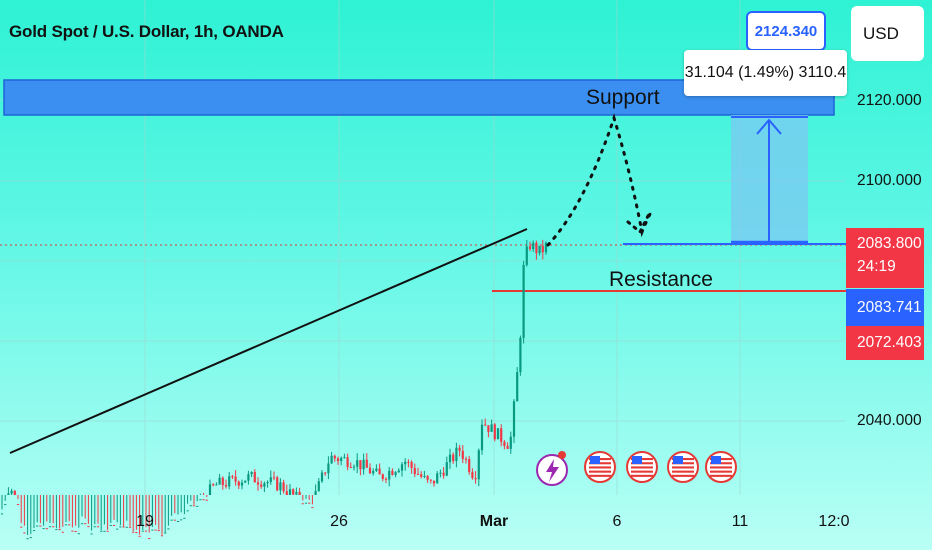 Image resolution: width=932 pixels, height=550 pixels. I want to click on x-tick-6: 6, so click(617, 521).